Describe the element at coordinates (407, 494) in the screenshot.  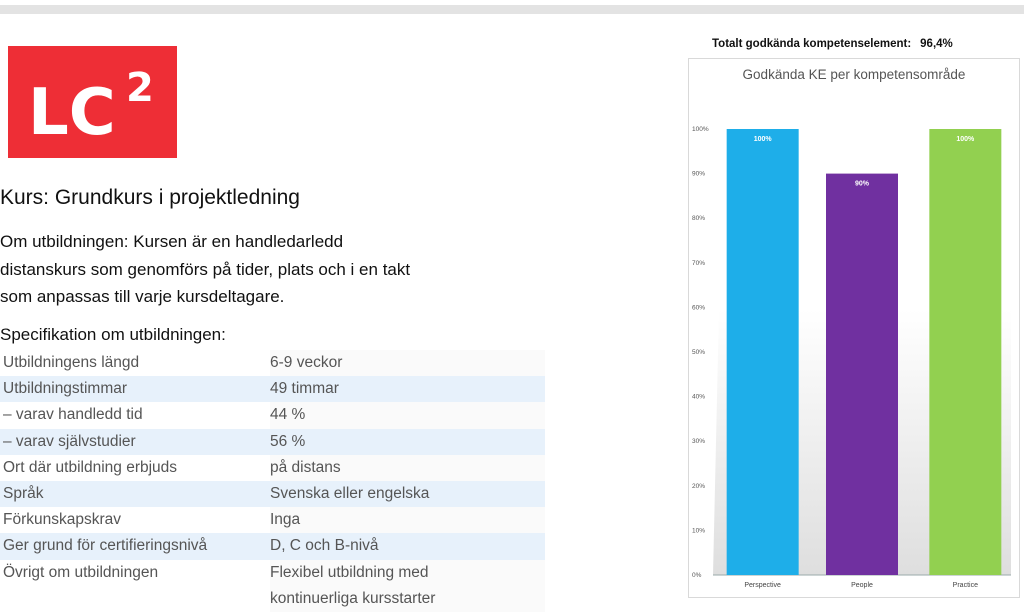
I see `spec-value: Svenska eller engelska` at that location.